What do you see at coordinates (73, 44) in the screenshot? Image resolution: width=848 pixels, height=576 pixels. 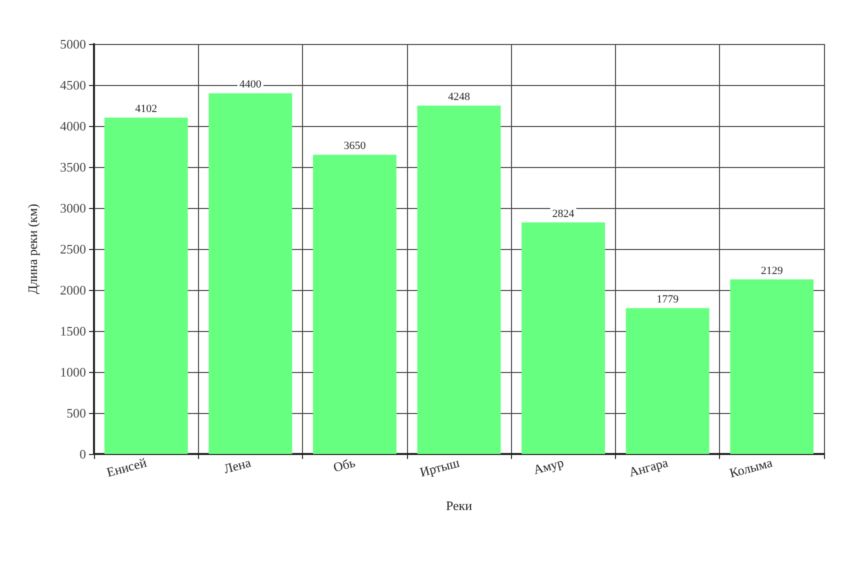 I see `y-tick-label: 5000` at bounding box center [73, 44].